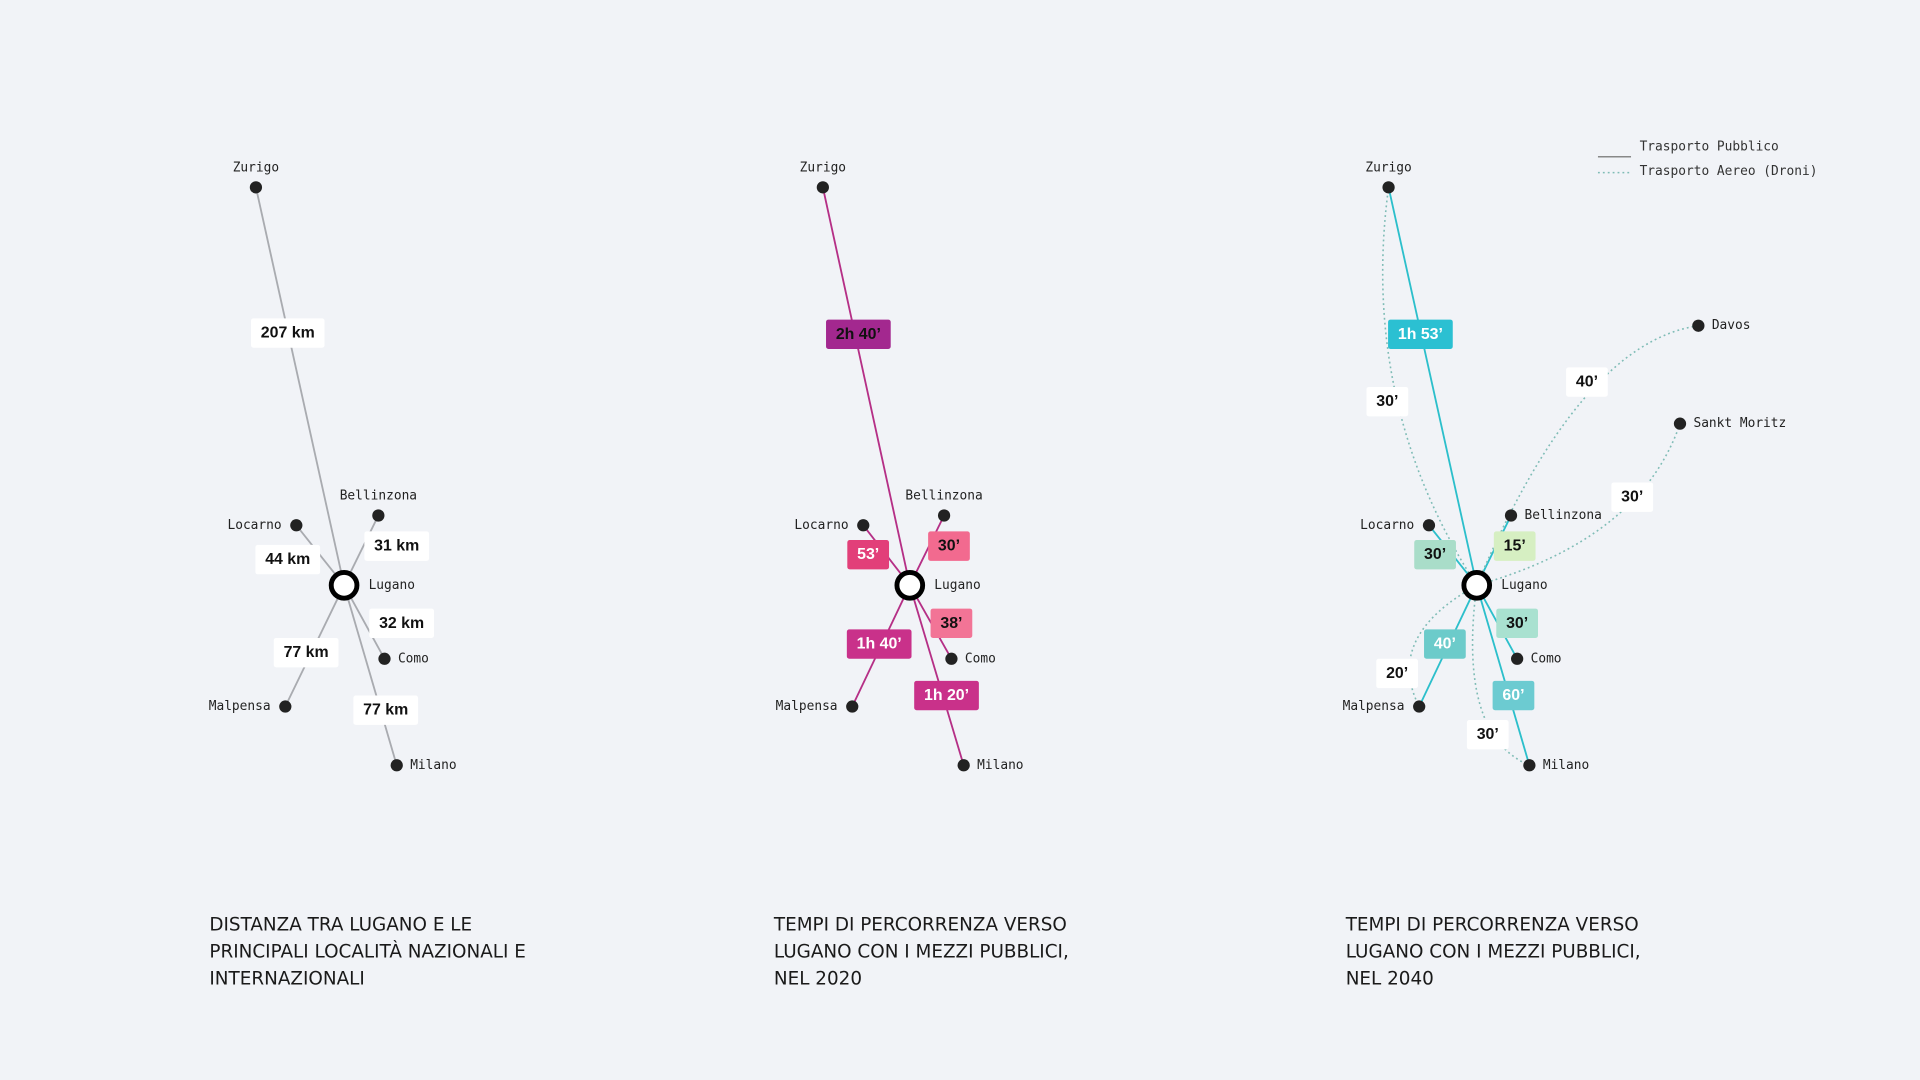 This screenshot has width=1920, height=1080. Describe the element at coordinates (1729, 171) in the screenshot. I see `legend-label: Trasporto Aereo (Droni)` at that location.